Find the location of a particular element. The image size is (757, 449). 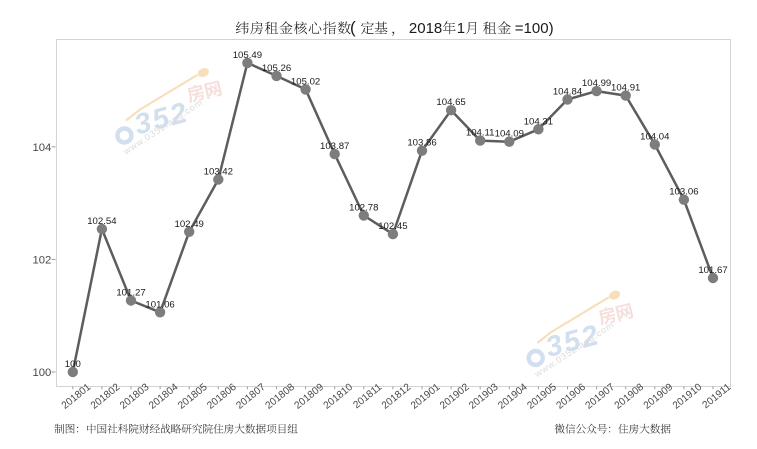

svg-text: 105.26 is located at coordinates (276, 68).